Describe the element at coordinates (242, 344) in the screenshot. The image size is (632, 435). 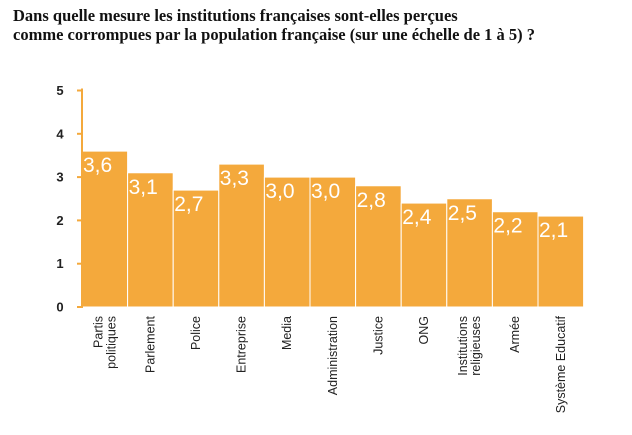
I see `x-tick-label: Entreprise` at that location.